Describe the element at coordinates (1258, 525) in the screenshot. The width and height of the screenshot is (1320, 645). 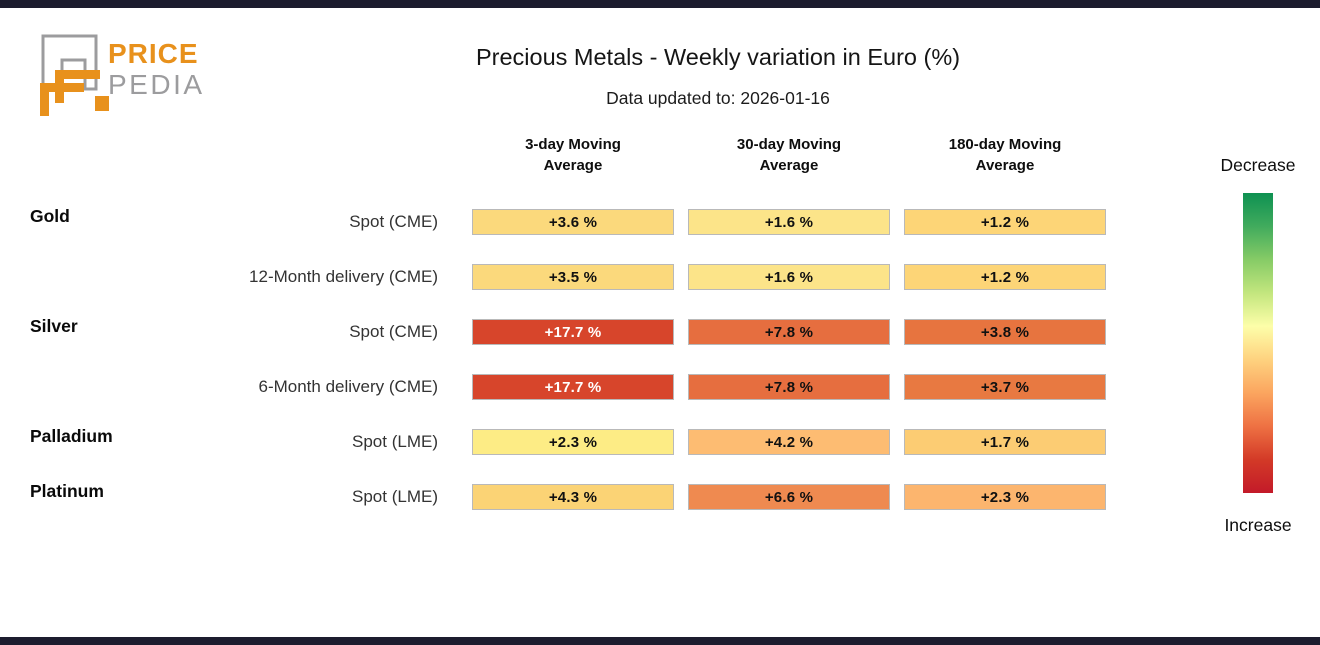
I see `colorbar-increase-label: Increase` at that location.